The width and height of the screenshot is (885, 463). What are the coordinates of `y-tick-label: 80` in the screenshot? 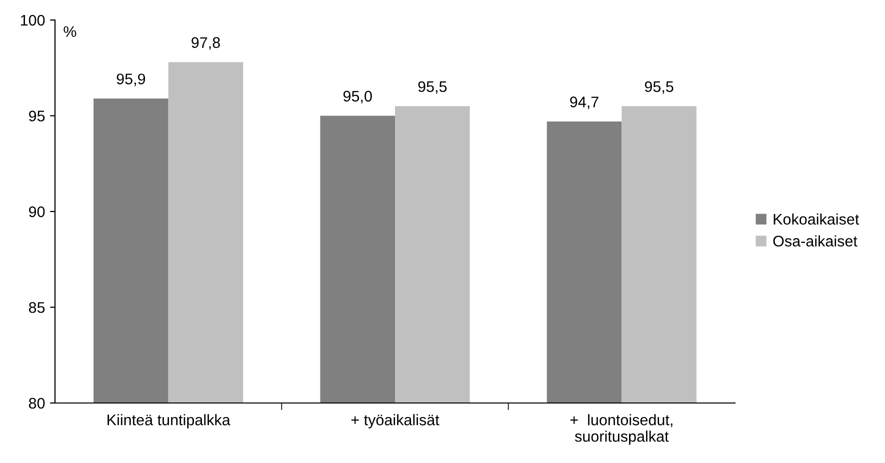 It's located at (36, 403).